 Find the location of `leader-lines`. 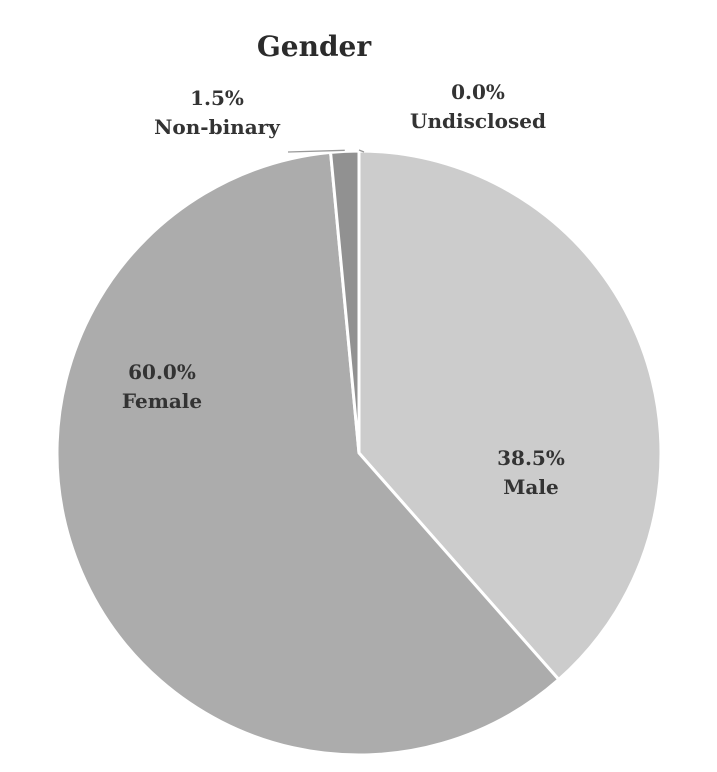

leader-lines is located at coordinates (326, 151).